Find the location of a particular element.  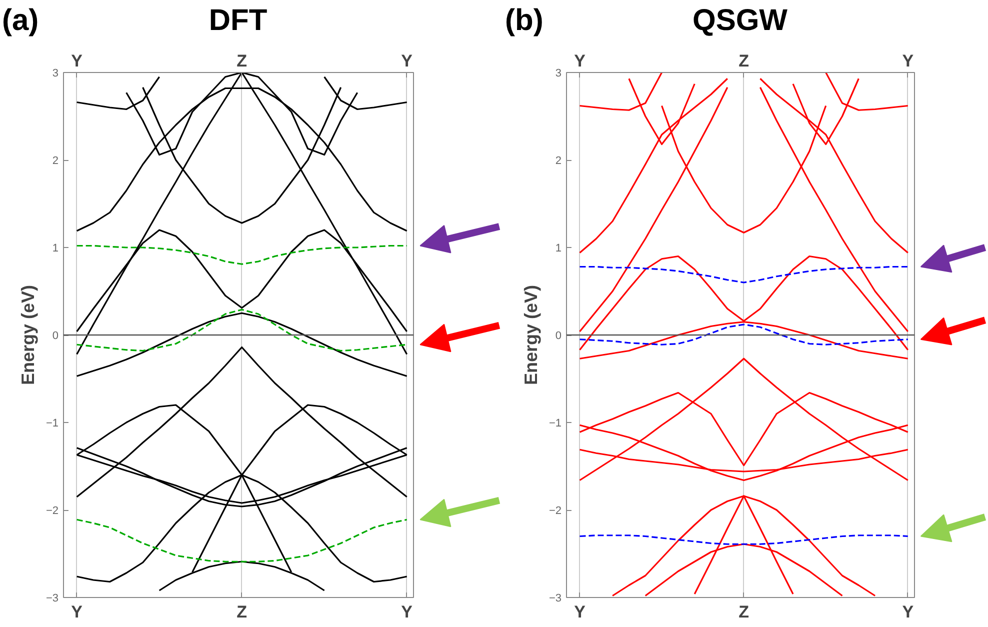

chart-title: QSGW is located at coordinates (740, 21).